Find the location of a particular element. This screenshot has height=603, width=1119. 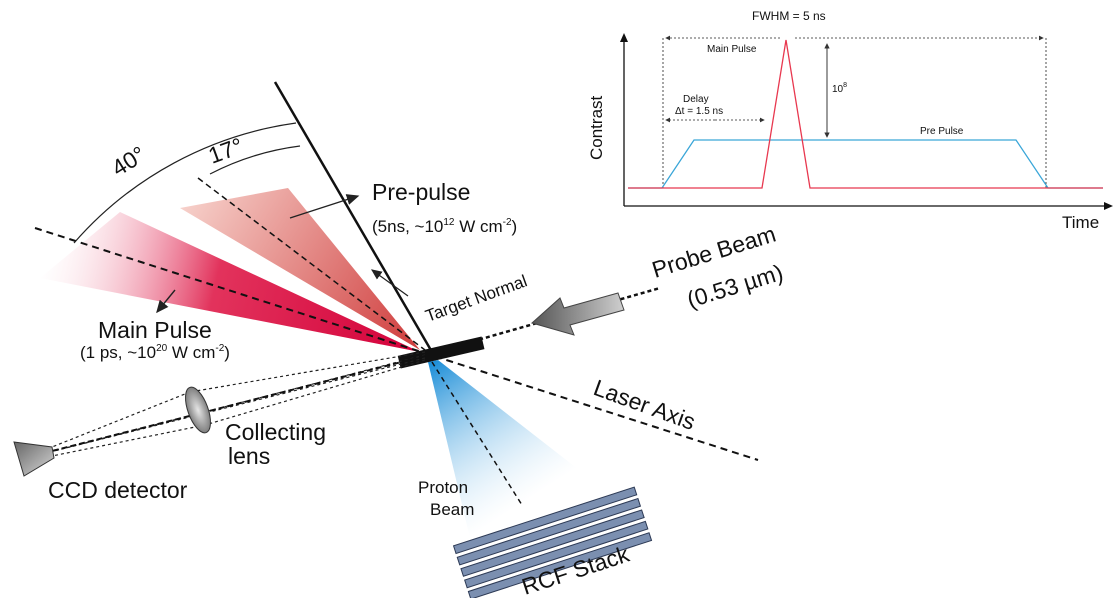

main-pulse-params: (1 ps, ~1020 W cm-2) is located at coordinates (155, 352).